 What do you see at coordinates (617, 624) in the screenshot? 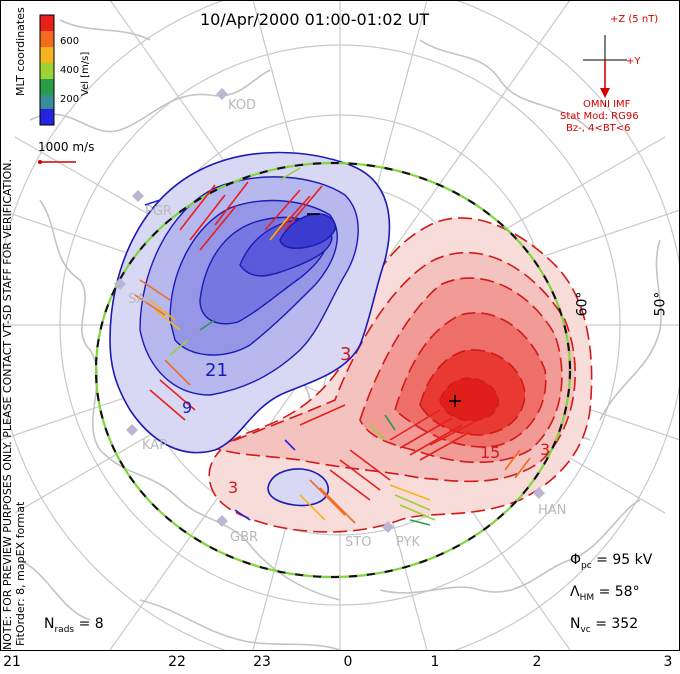
I see `nvc-value: = 352` at bounding box center [617, 624].